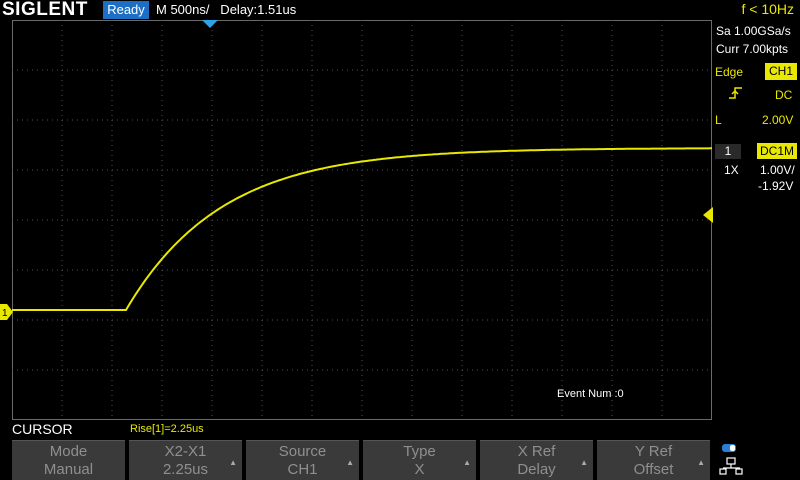 The image size is (800, 480). Describe the element at coordinates (536, 451) in the screenshot. I see `softkey-label: X Ref` at that location.